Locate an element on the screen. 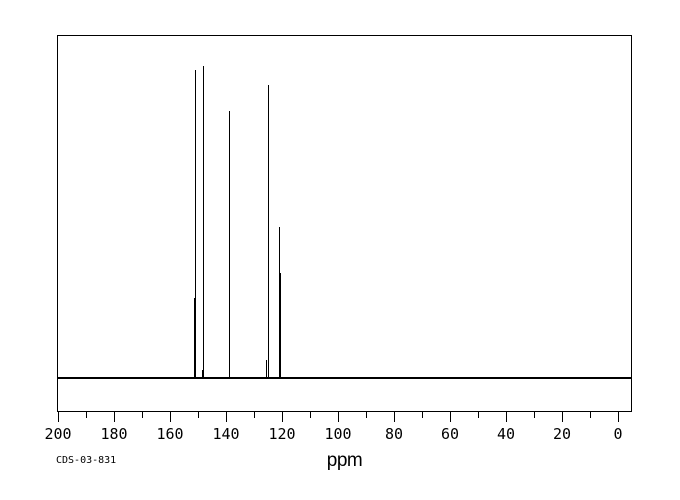 The height and width of the screenshot is (500, 680). x-axis-tick-label: 160 is located at coordinates (170, 434).